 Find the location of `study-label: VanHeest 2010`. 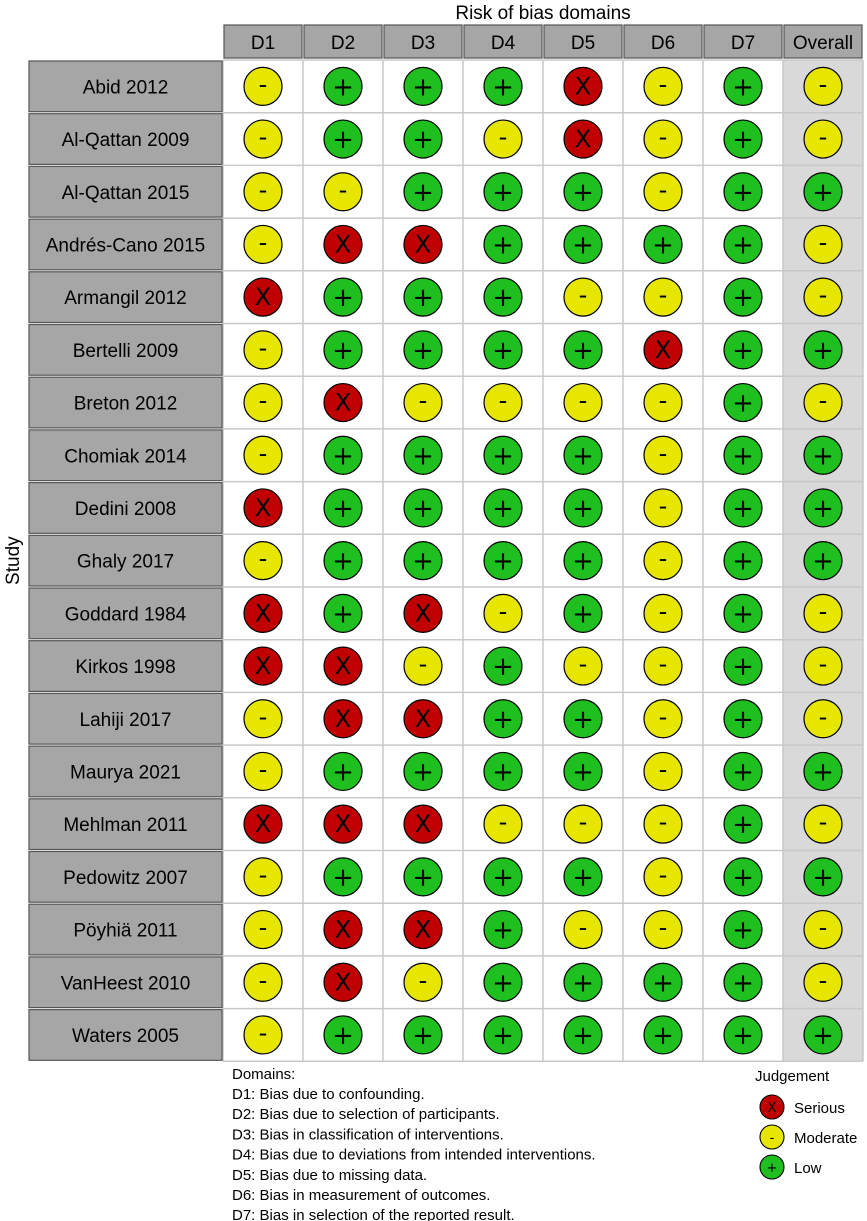

study-label: VanHeest 2010 is located at coordinates (126, 983).